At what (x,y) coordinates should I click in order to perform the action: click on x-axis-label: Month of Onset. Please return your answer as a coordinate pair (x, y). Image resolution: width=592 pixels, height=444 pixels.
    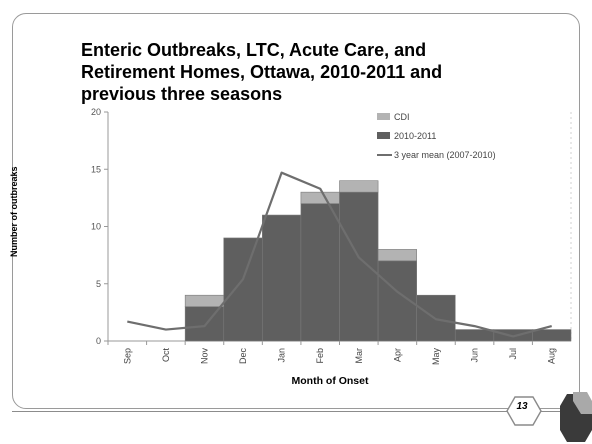
    Looking at the image, I should click on (330, 381).